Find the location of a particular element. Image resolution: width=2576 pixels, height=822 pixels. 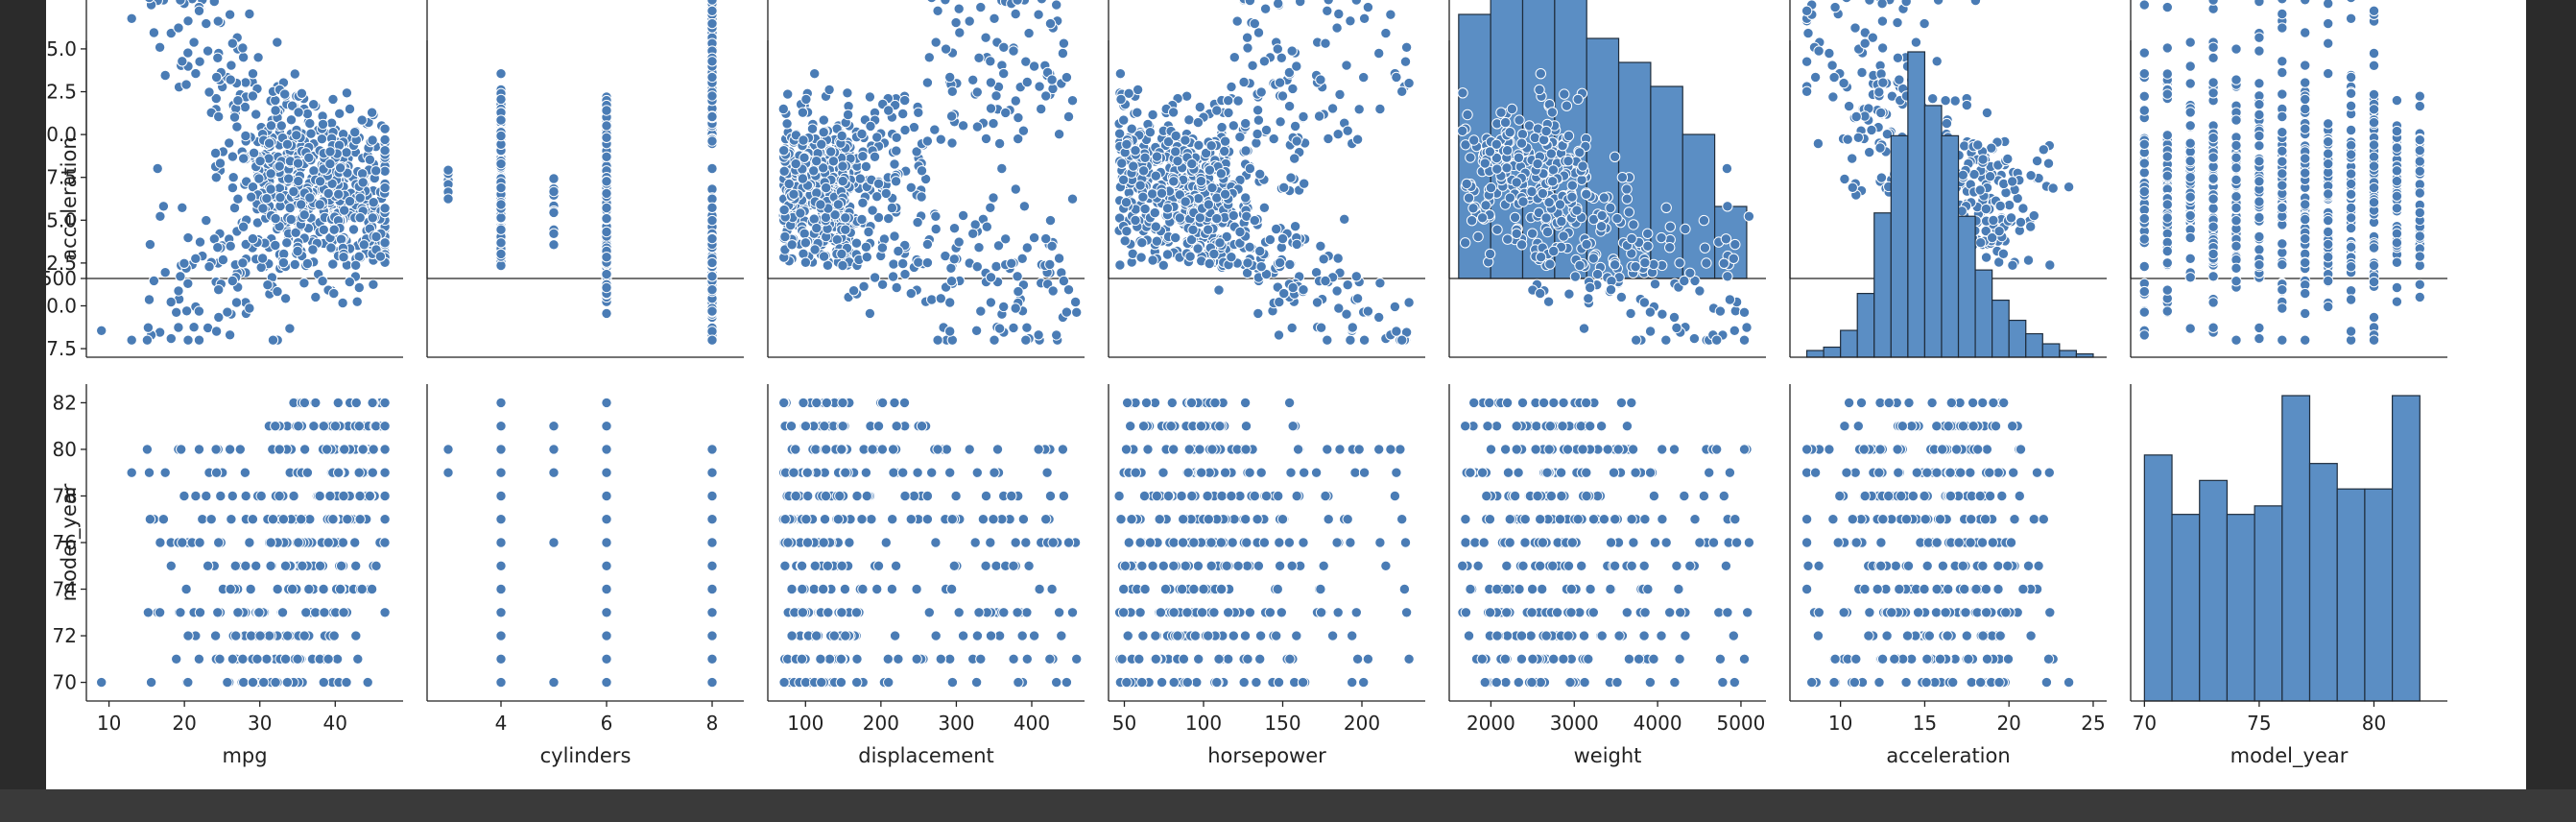

hist-bar is located at coordinates (1849, 343).